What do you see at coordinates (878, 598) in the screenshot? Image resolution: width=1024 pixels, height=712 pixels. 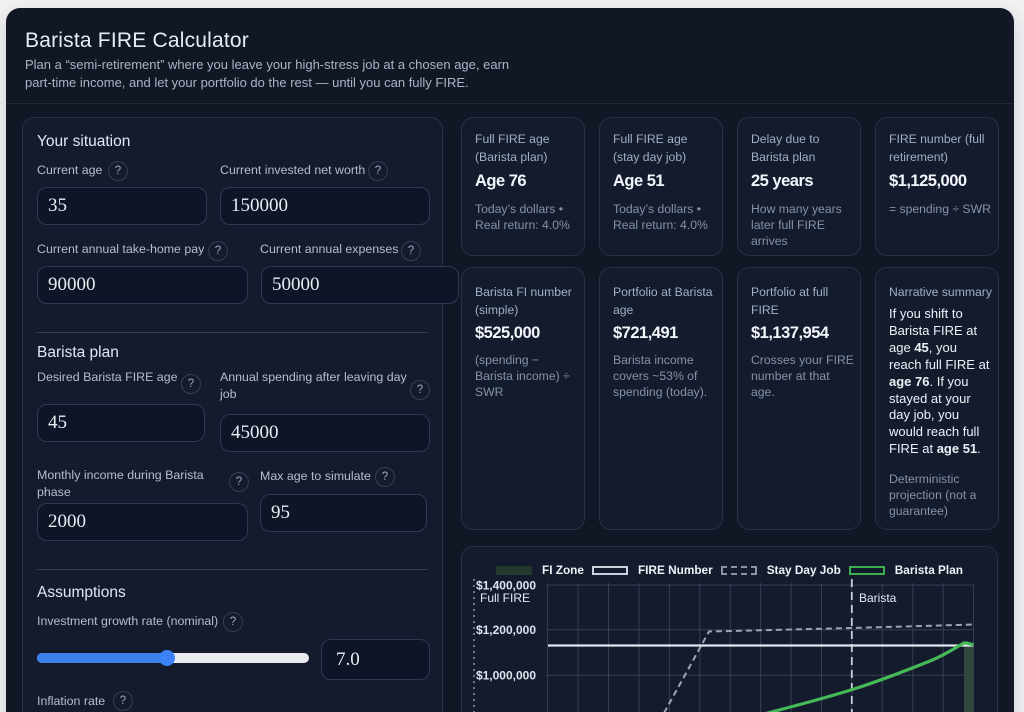 I see `svg-text: Barista` at bounding box center [878, 598].